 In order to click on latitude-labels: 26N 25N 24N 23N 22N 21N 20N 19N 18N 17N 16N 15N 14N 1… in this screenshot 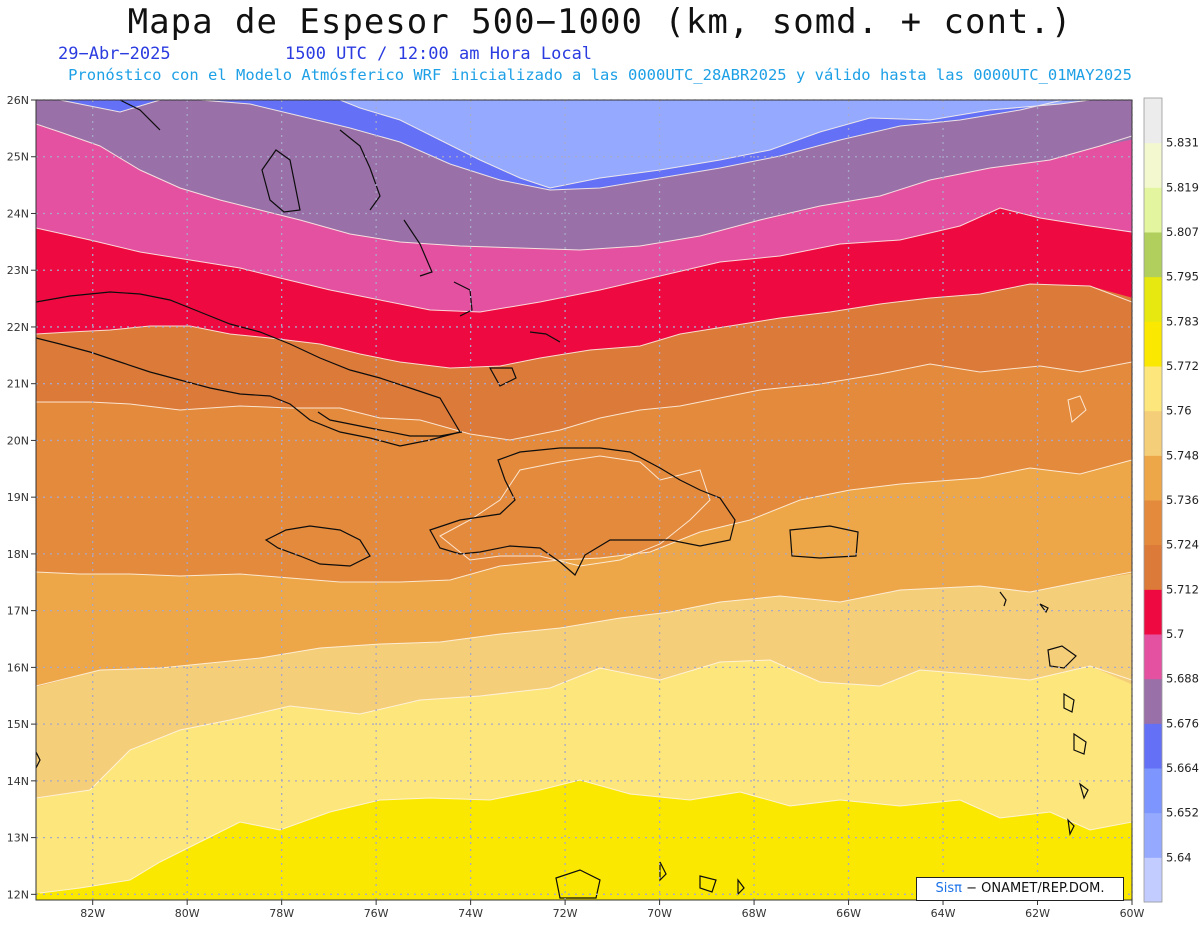, I will do `click(18, 497)`.